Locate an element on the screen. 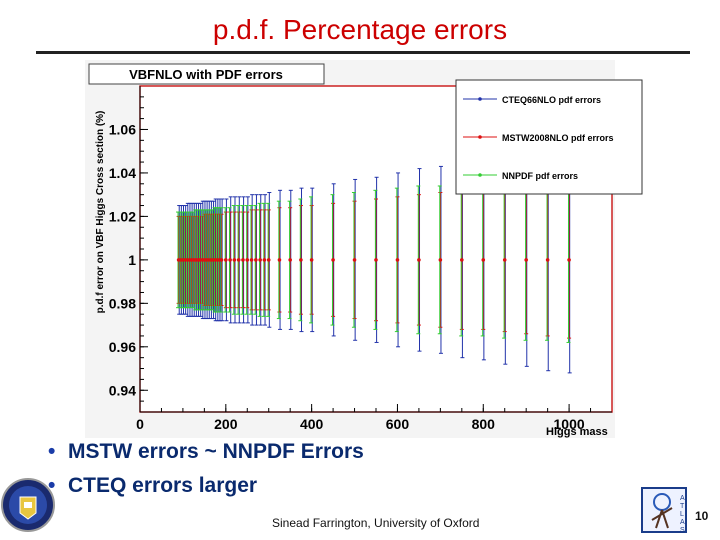 Image resolution: width=720 pixels, height=540 pixels. bullet-item: • CTEQ errors larger is located at coordinates (206, 489).